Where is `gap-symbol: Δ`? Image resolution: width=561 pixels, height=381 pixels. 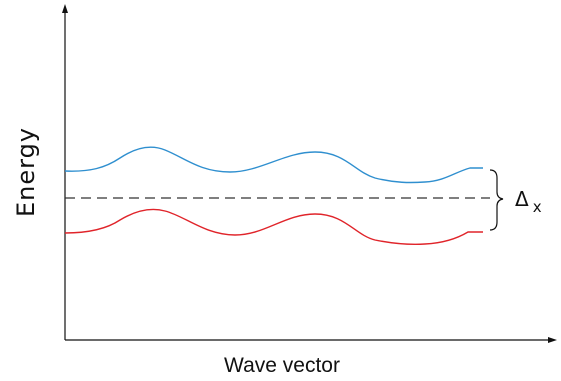 gap-symbol: Δ is located at coordinates (522, 199).